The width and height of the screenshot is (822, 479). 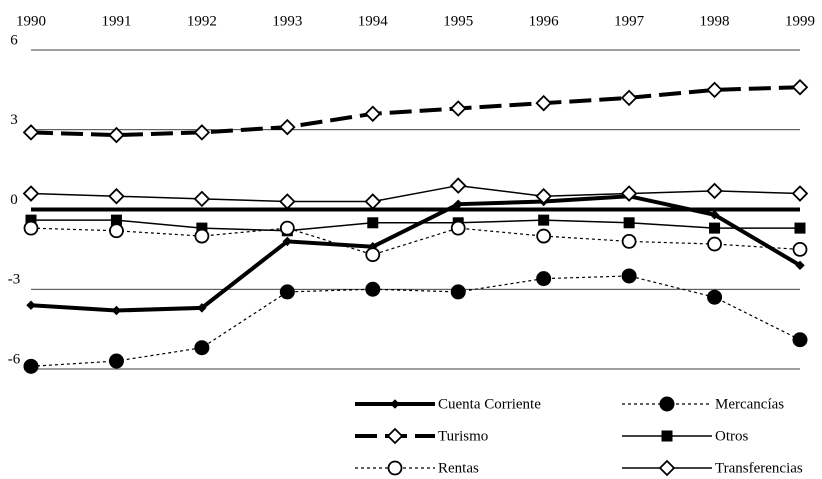 What do you see at coordinates (202, 21) in the screenshot?
I see `x-tick-label: 1992` at bounding box center [202, 21].